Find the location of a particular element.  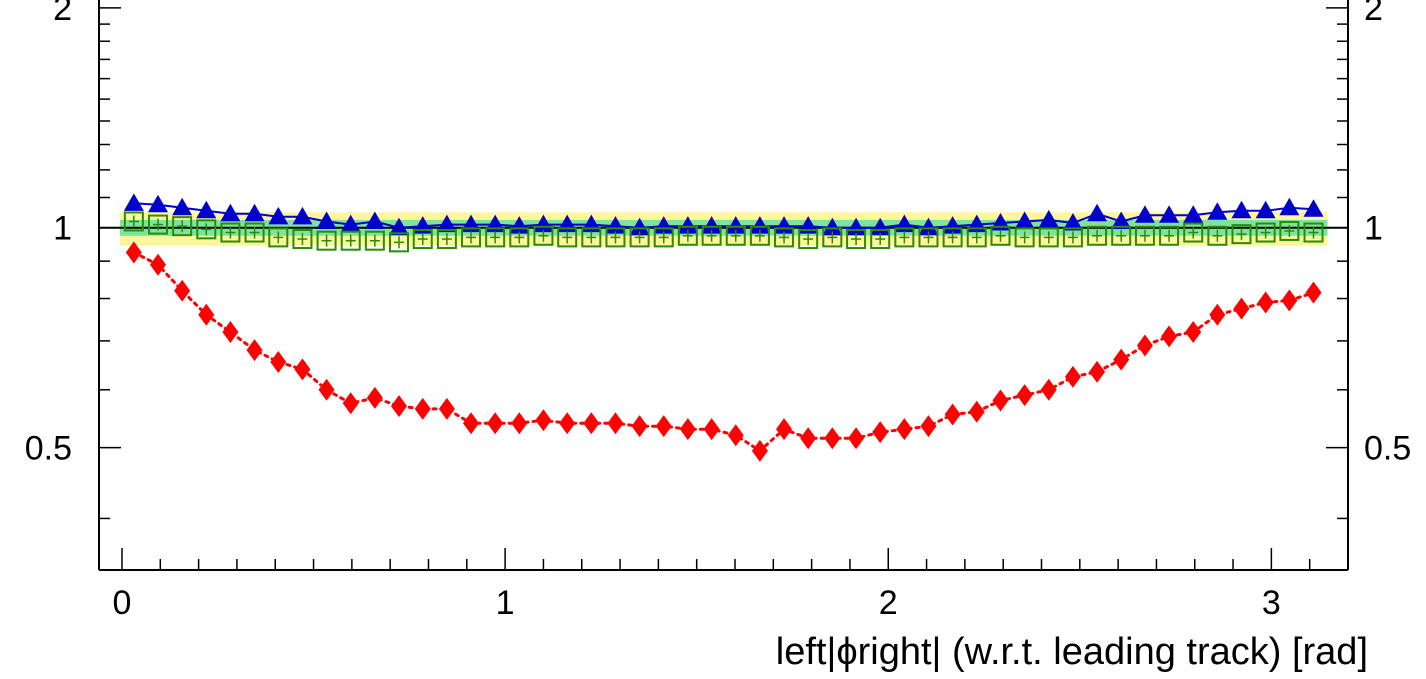

x-tick-label: 2 is located at coordinates (888, 603).